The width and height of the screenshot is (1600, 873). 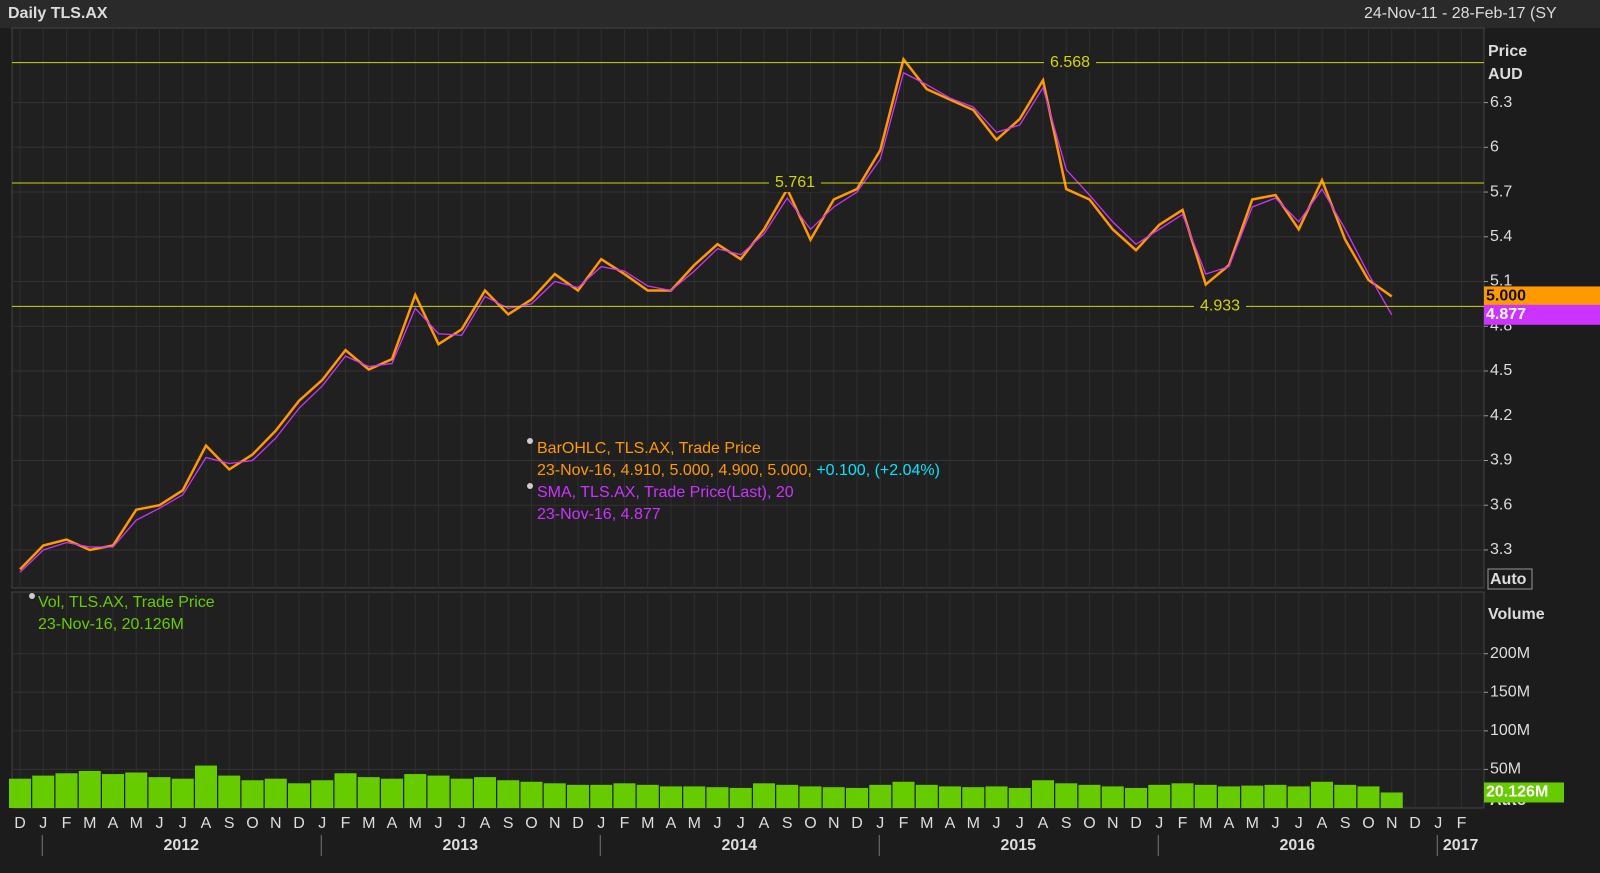 I want to click on reference-label: 5.761, so click(x=795, y=182).